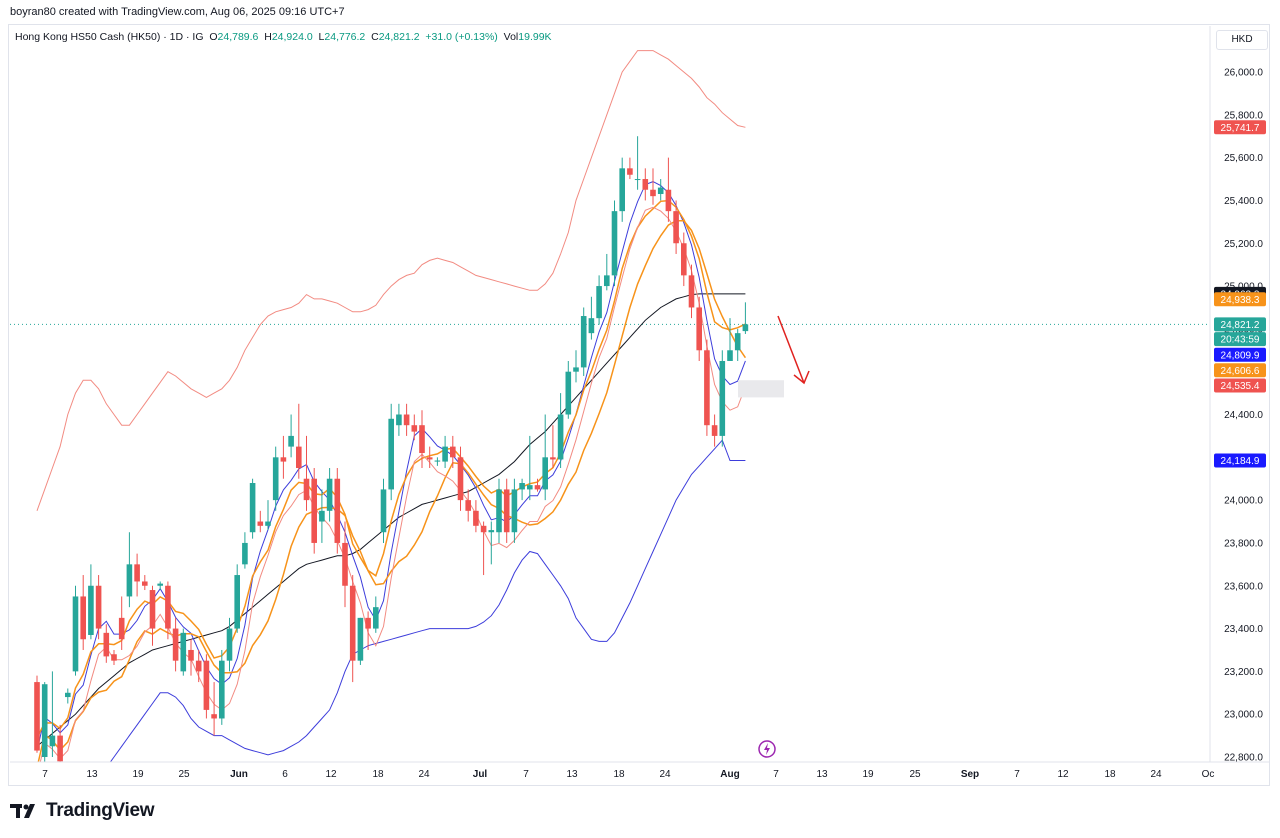 This screenshot has width=1280, height=838. I want to click on price-label-text: 20:43:59, so click(1240, 340).